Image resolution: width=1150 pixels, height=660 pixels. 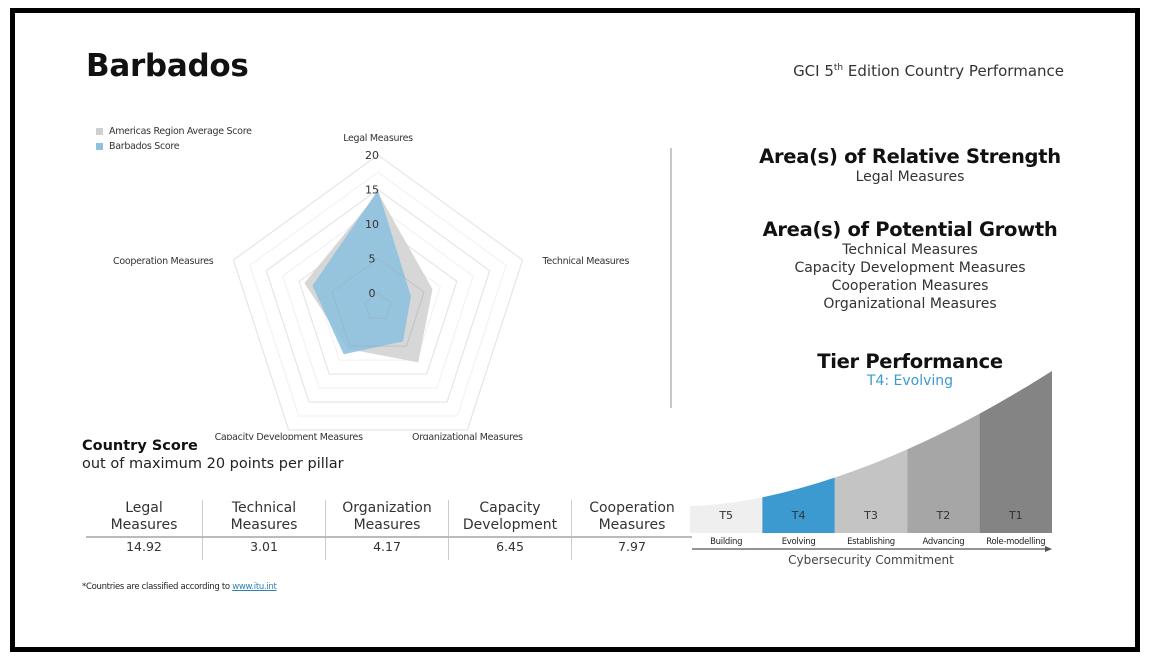 I want to click on value-legal: 14.92, so click(x=144, y=546).